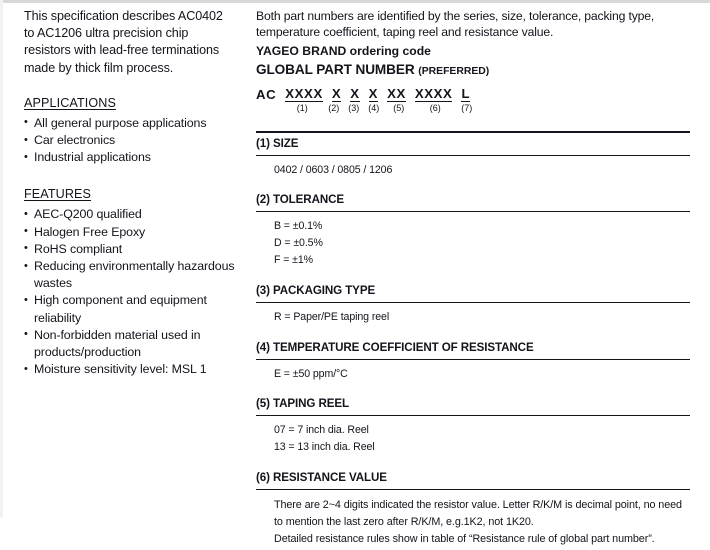 The height and width of the screenshot is (550, 710). Describe the element at coordinates (130, 249) in the screenshot. I see `list-item: RoHS compliant` at that location.